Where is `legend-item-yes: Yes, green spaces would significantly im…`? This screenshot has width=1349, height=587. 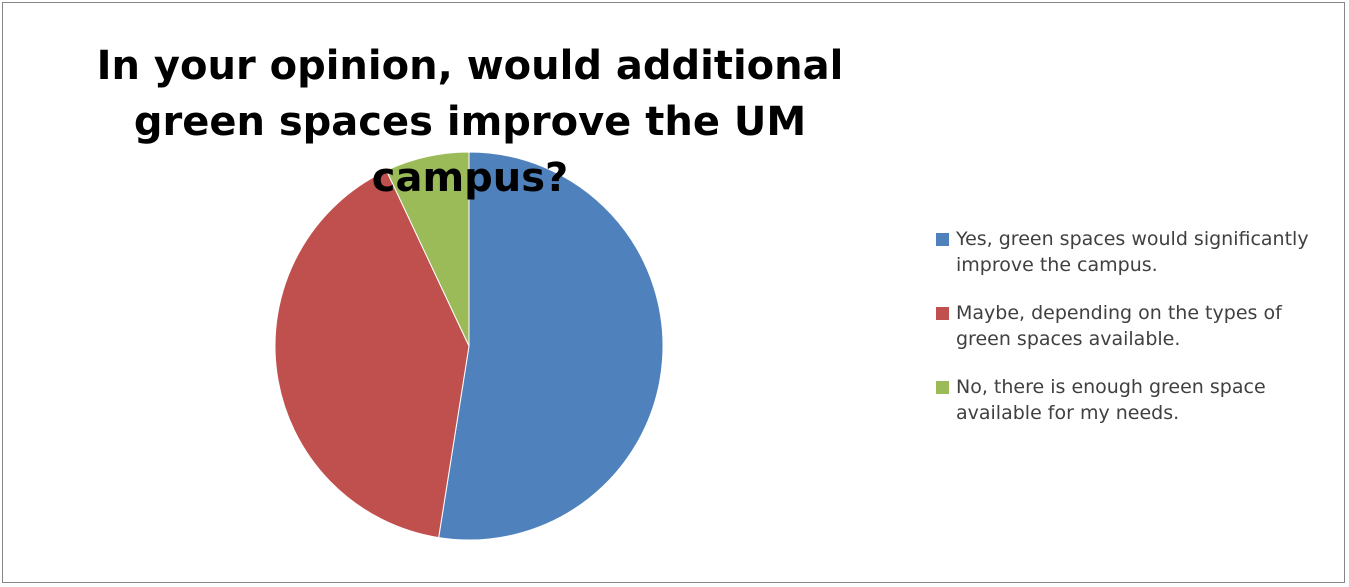 legend-item-yes: Yes, green spaces would significantly im… is located at coordinates (1136, 252).